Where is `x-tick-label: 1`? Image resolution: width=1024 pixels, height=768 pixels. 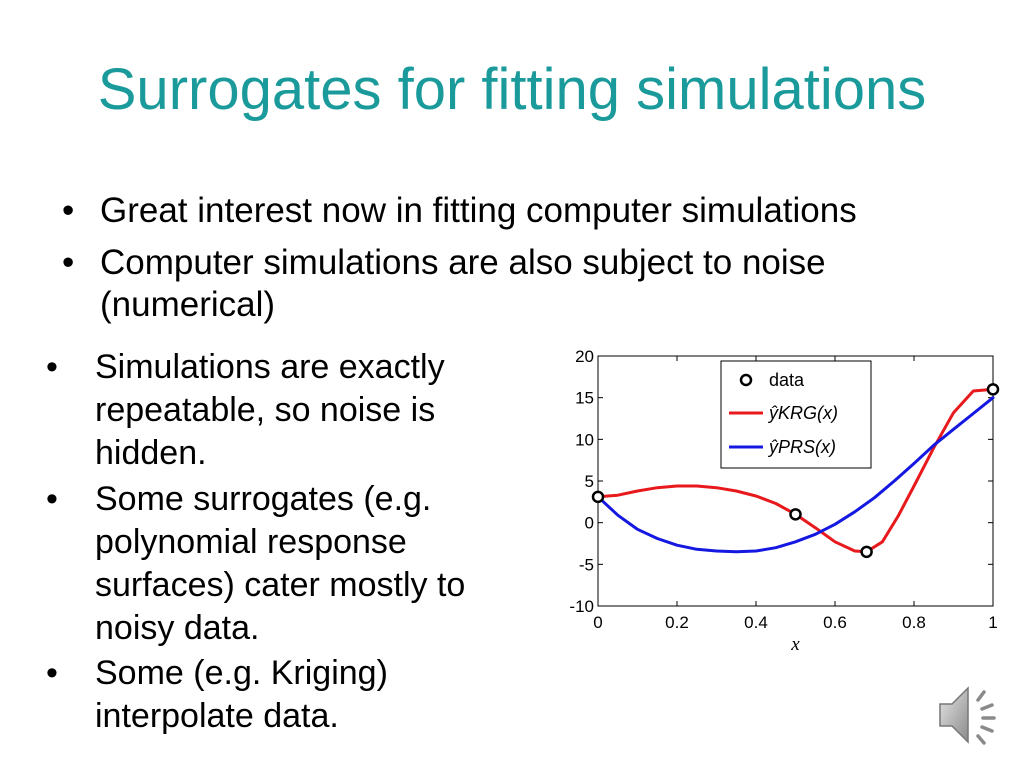
x-tick-label: 1 is located at coordinates (992, 622).